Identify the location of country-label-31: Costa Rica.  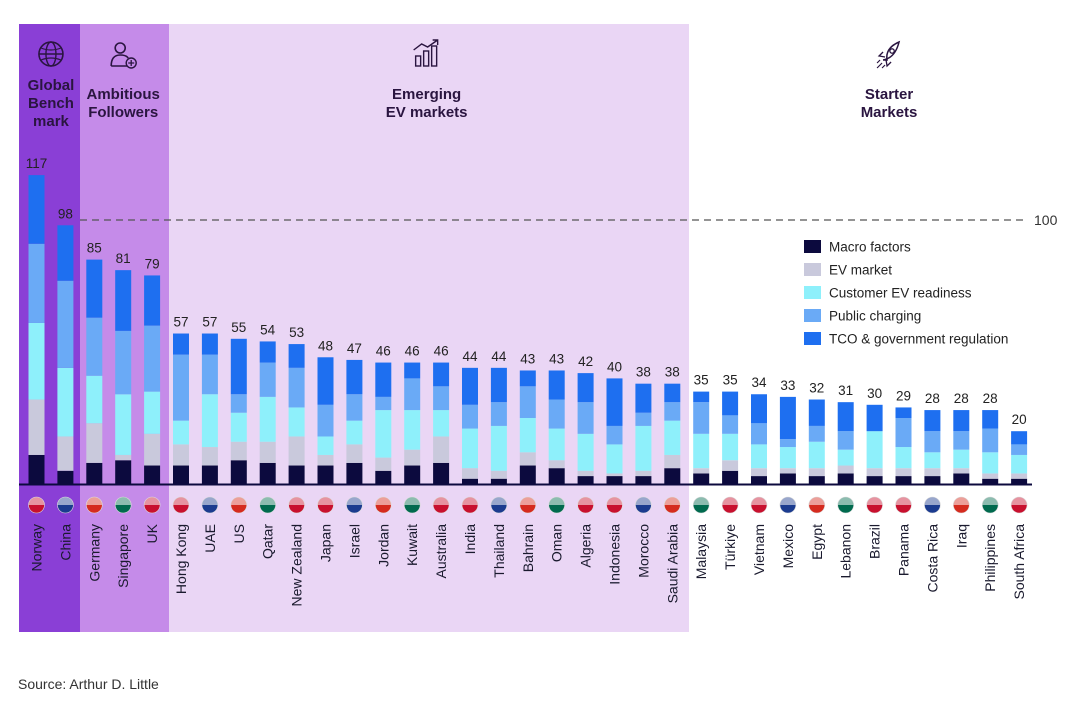
(932, 558).